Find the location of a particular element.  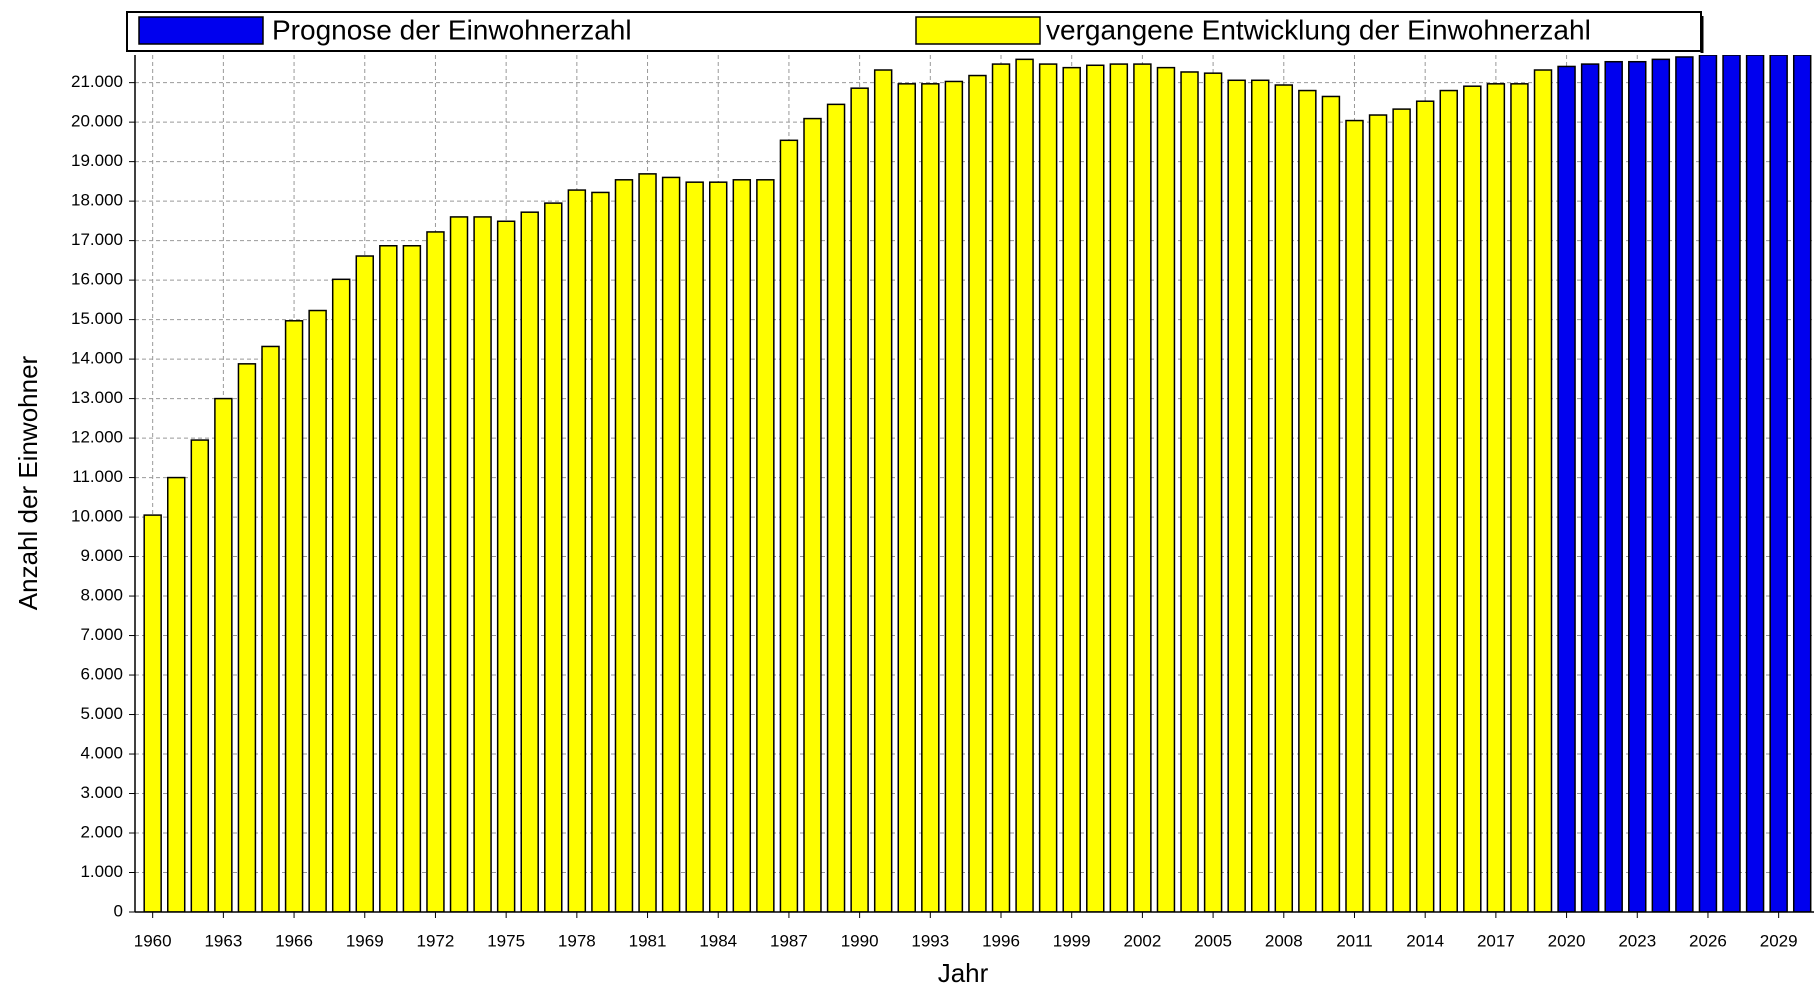

x-tick-label: 2008 is located at coordinates (1284, 940).